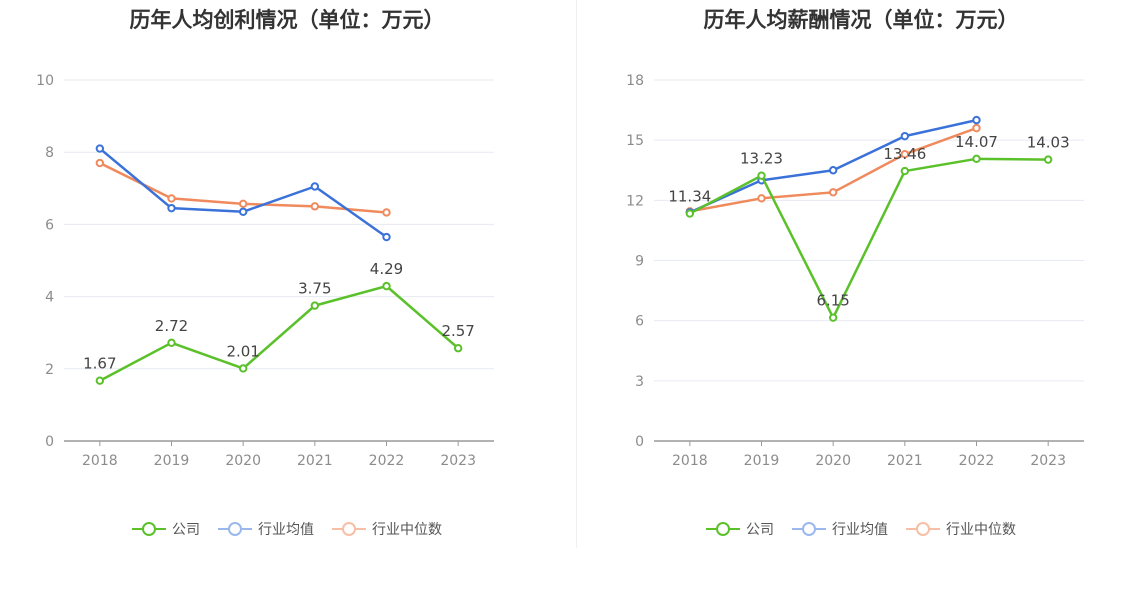 The height and width of the screenshot is (589, 1148). I want to click on y-tick-label: 10, so click(45, 81).